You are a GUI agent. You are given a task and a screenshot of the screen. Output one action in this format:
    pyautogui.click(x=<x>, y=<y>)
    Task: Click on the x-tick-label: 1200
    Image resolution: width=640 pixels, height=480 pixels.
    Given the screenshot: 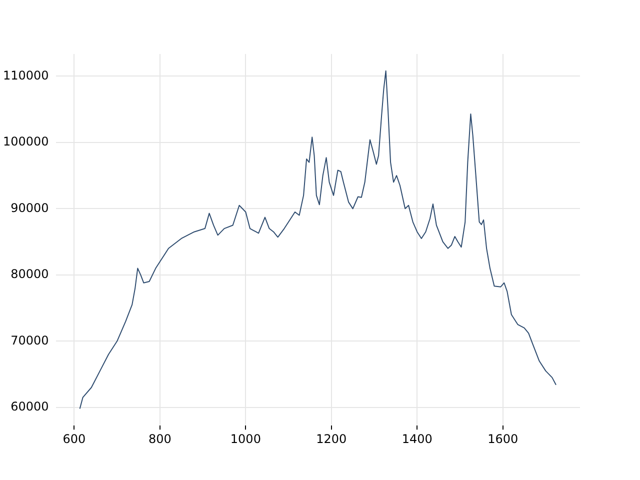 What is the action you would take?
    pyautogui.click(x=331, y=439)
    